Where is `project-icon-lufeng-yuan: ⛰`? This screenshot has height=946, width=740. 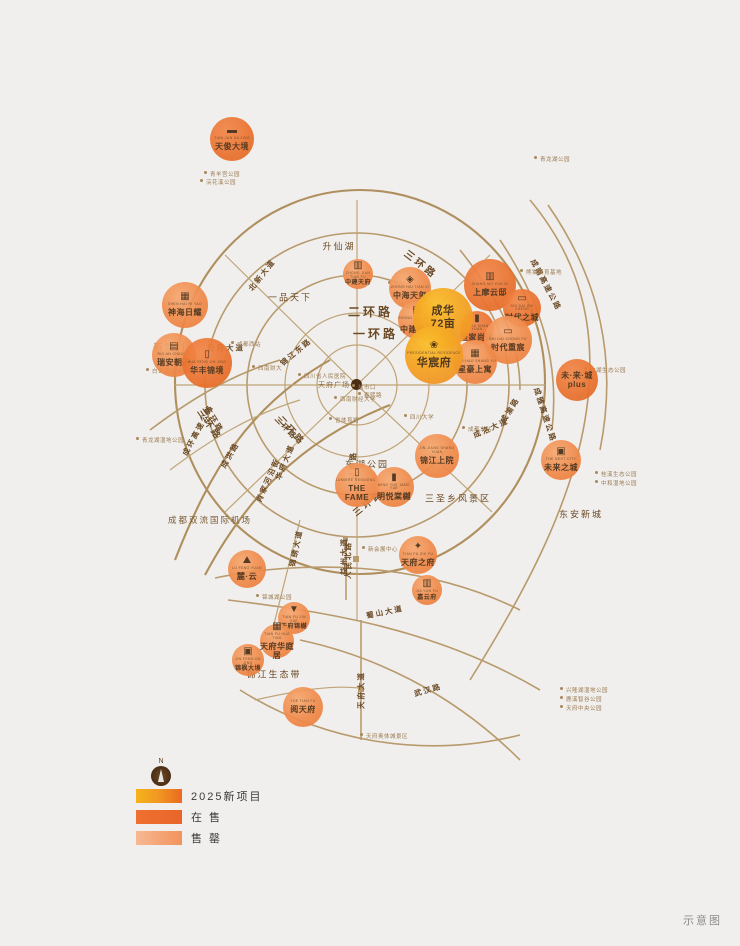
project-icon-lufeng-yuan: ⛰ is located at coordinates (247, 561).